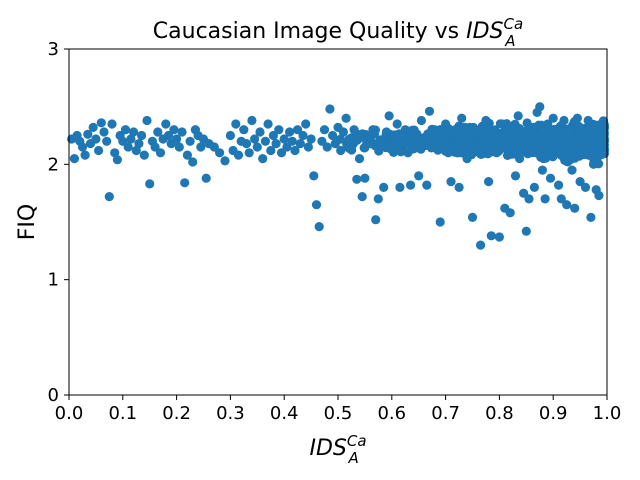 This screenshot has height=480, width=640. What do you see at coordinates (445, 413) in the screenshot?
I see `x-tick-label: 0.7` at bounding box center [445, 413].